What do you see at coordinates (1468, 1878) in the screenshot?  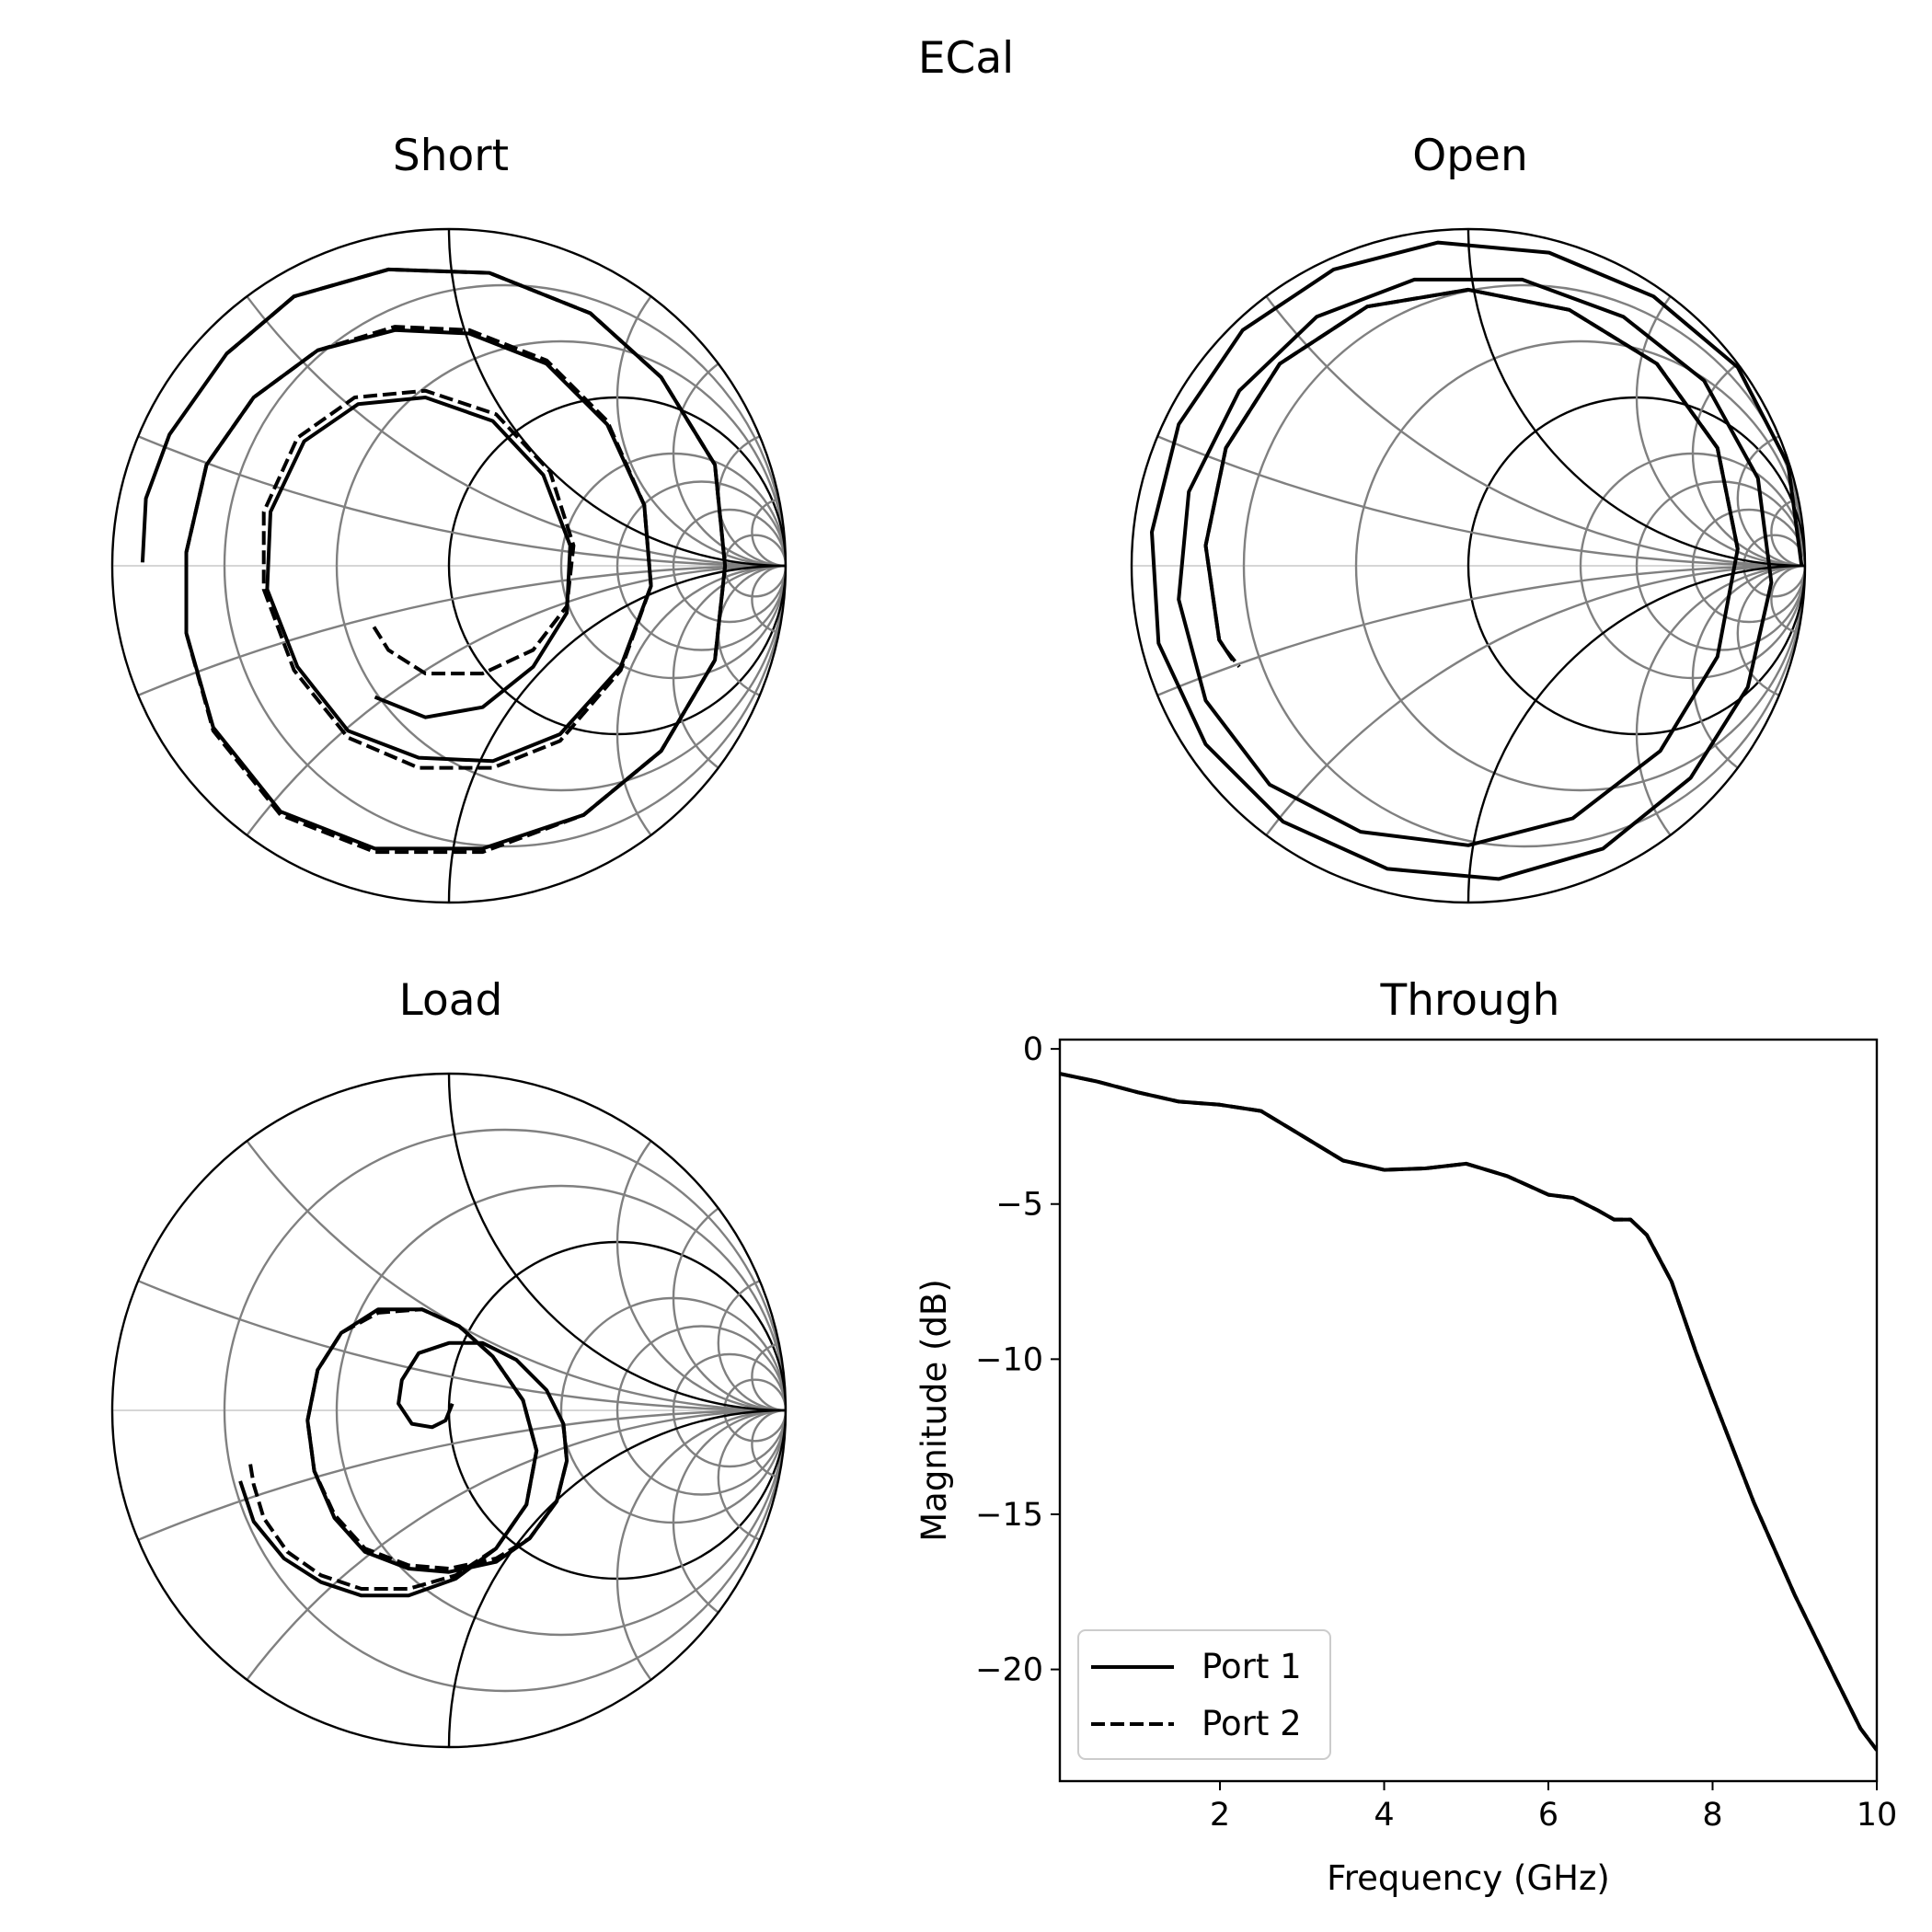 I see `x-axis-label: Frequency (GHz)` at bounding box center [1468, 1878].